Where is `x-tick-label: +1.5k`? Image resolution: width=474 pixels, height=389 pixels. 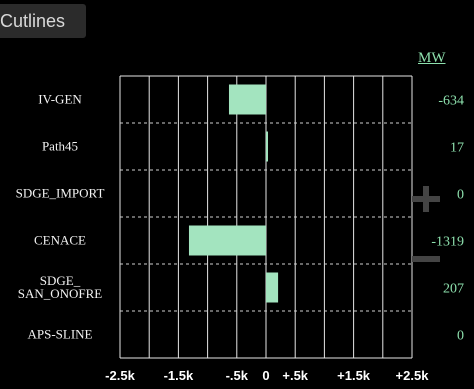 x-tick-label: +1.5k is located at coordinates (354, 375).